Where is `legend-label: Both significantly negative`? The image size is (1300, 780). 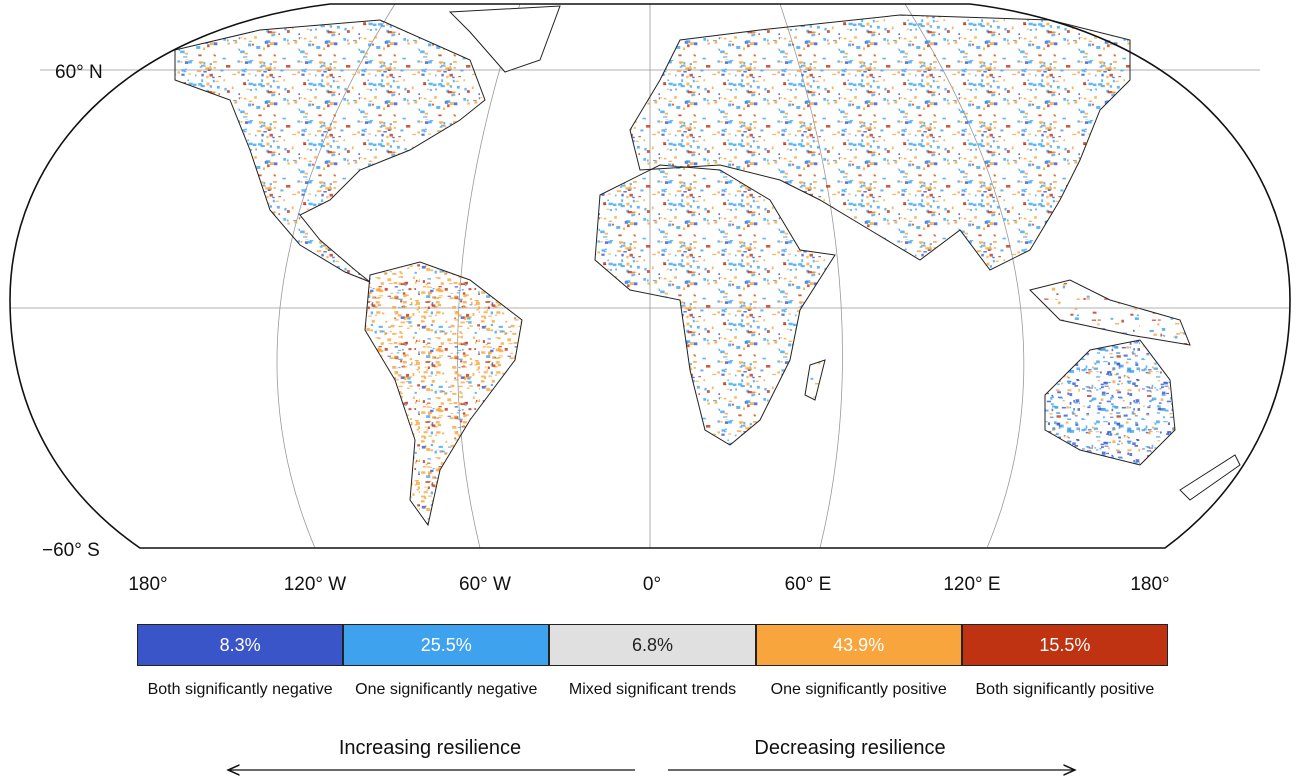 legend-label: Both significantly negative is located at coordinates (240, 689).